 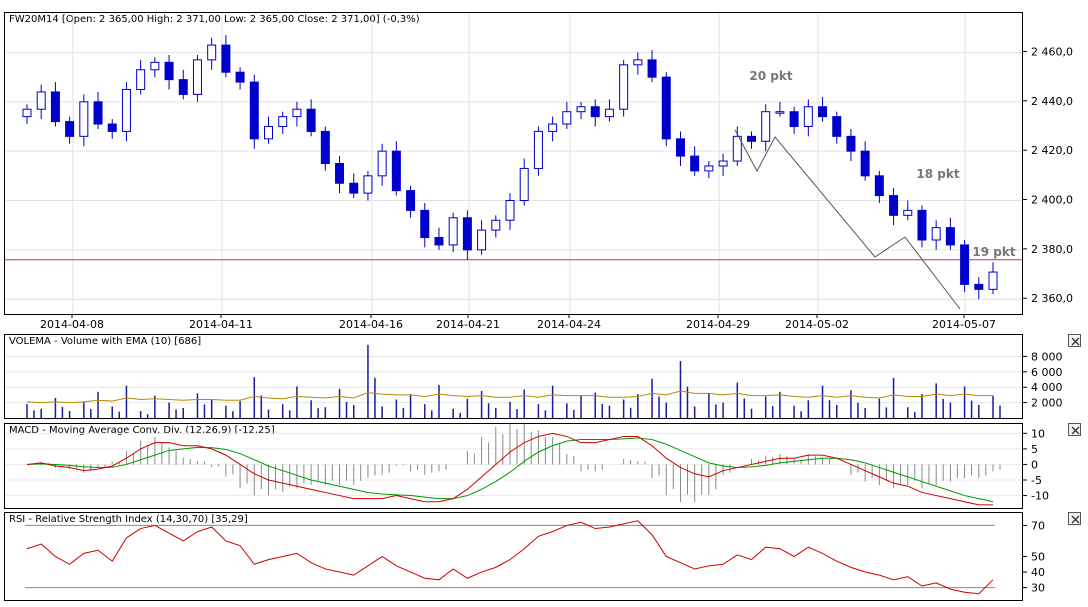 What do you see at coordinates (1040, 496) in the screenshot?
I see `macd-y-tick-label: -10` at bounding box center [1040, 496].